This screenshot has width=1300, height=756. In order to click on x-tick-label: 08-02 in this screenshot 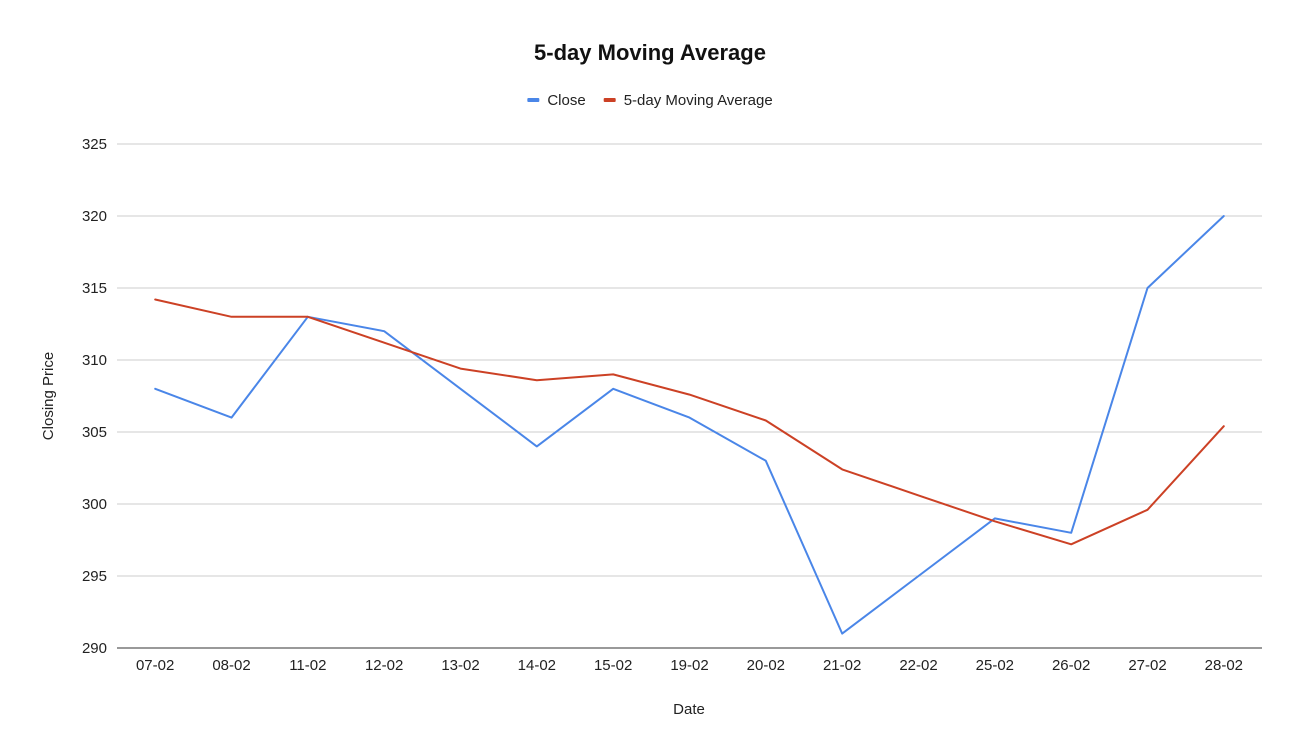, I will do `click(231, 665)`.